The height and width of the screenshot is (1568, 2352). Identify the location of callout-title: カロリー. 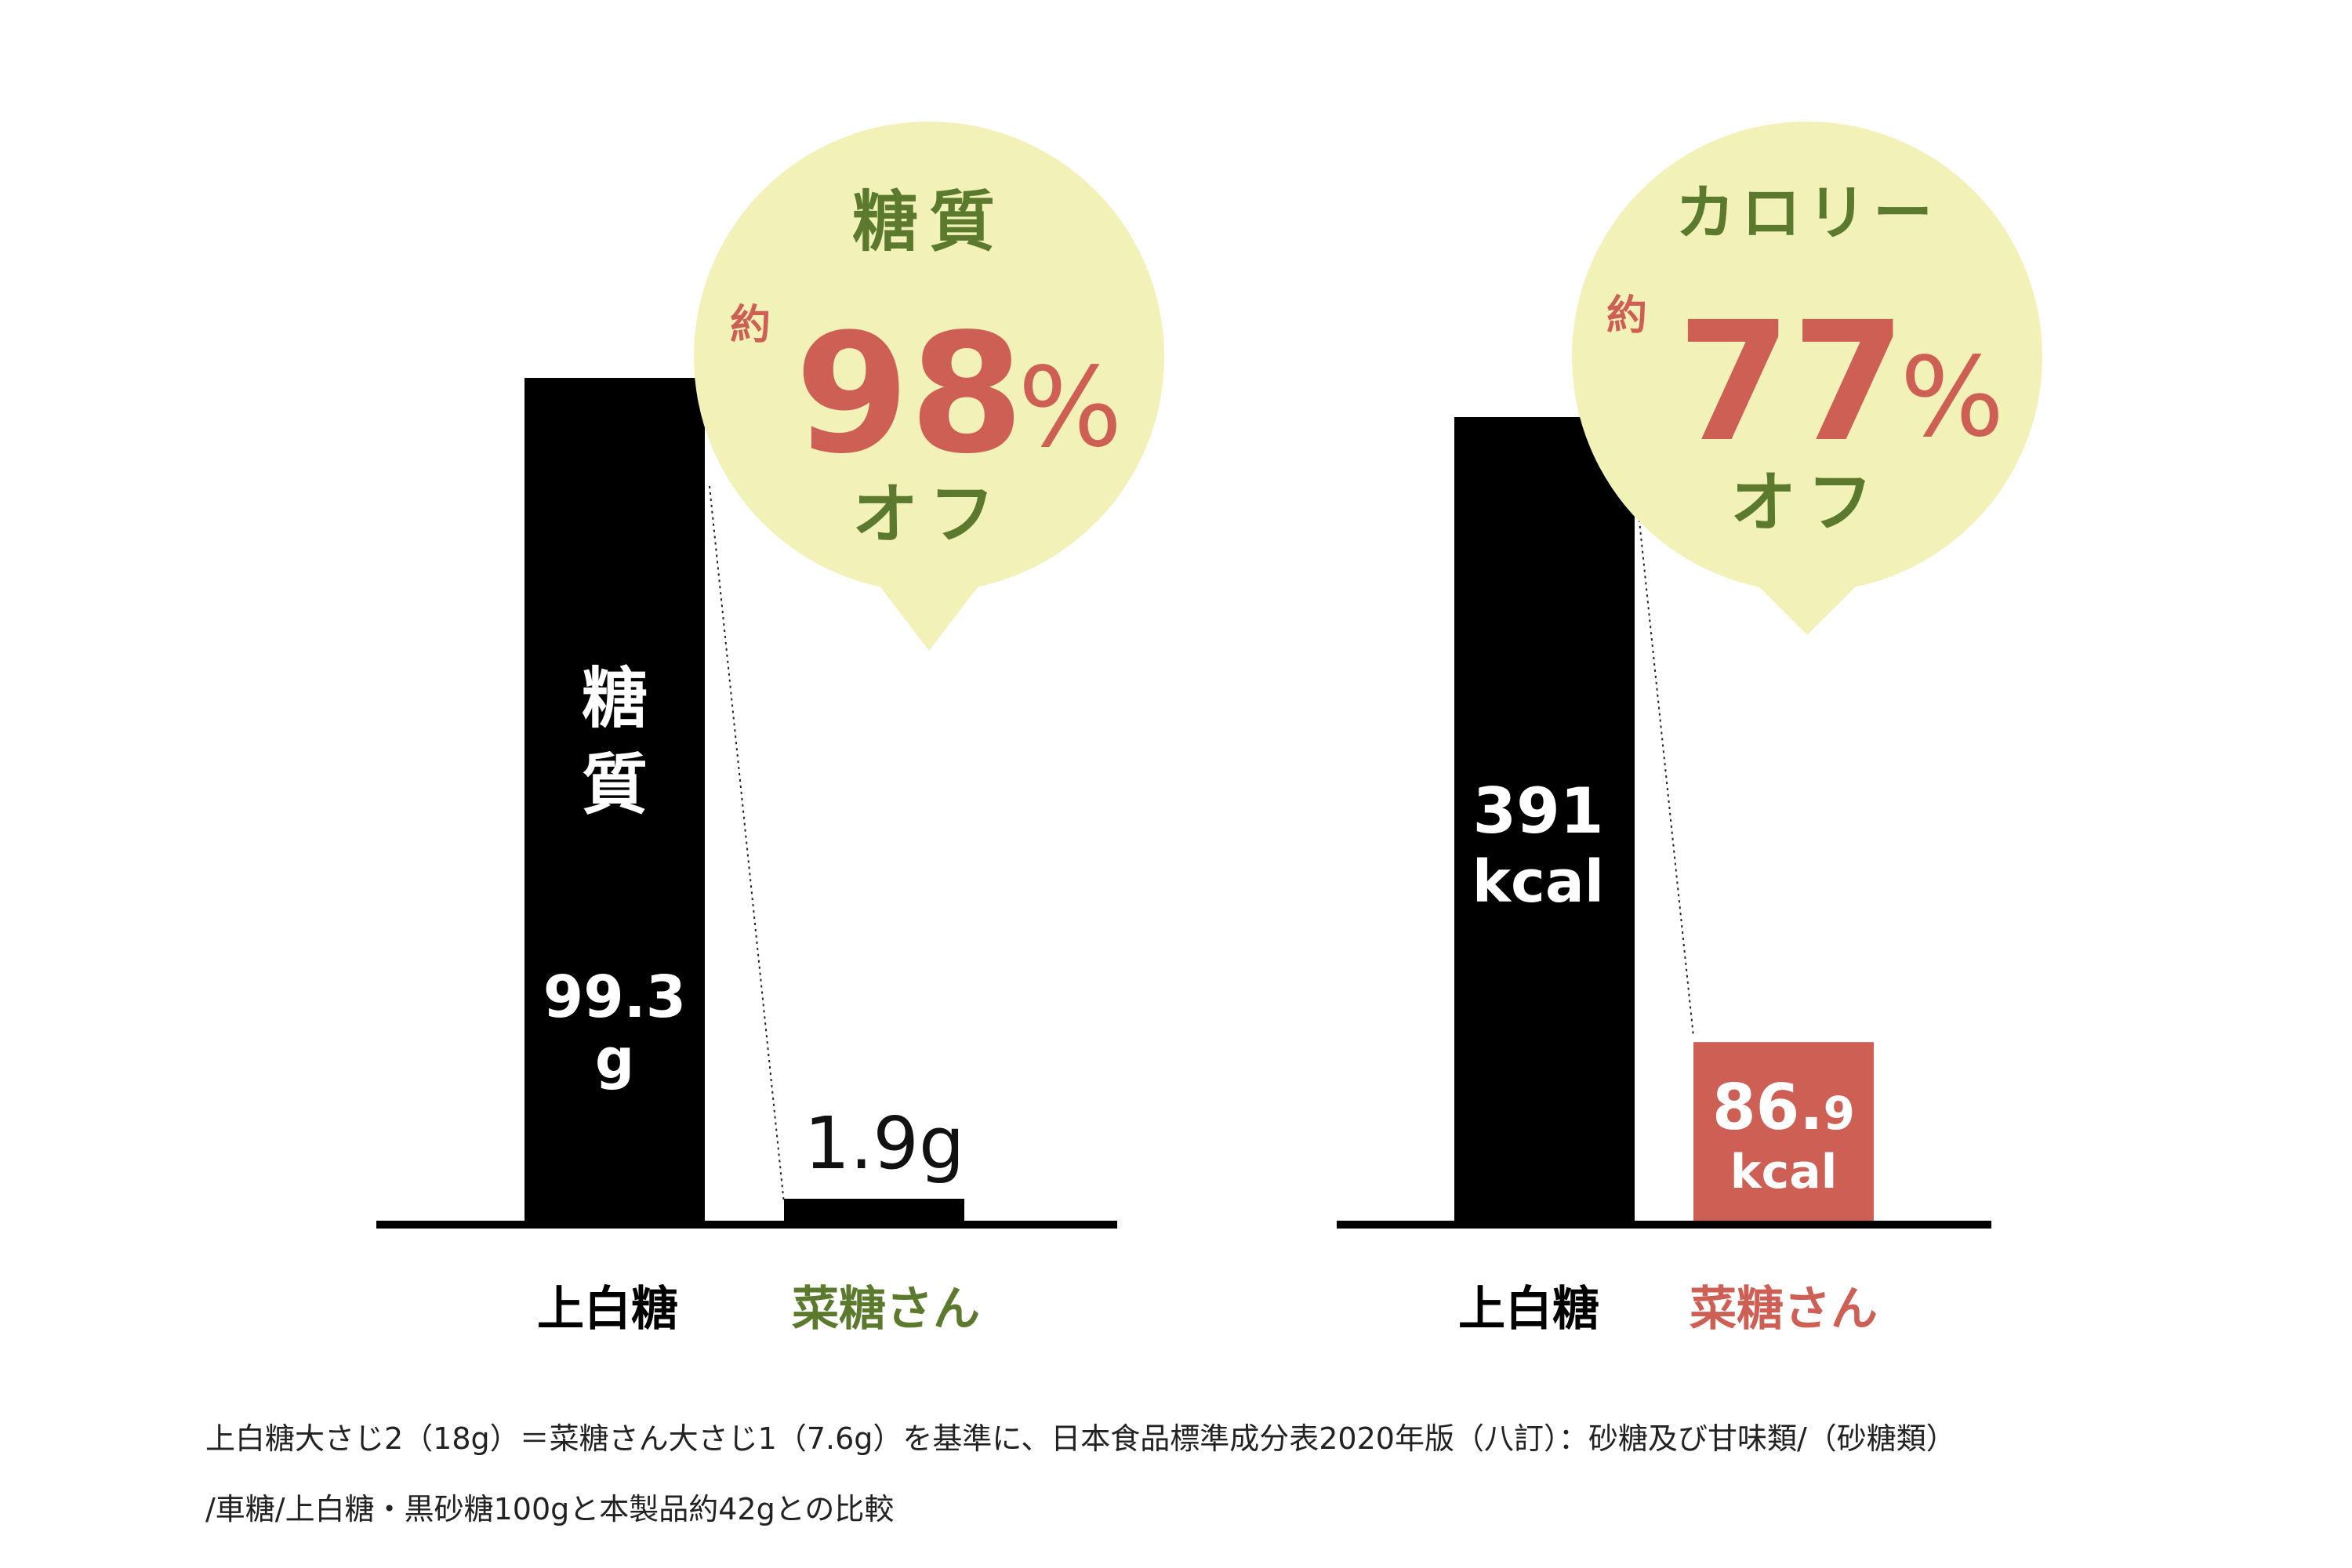
(1807, 213).